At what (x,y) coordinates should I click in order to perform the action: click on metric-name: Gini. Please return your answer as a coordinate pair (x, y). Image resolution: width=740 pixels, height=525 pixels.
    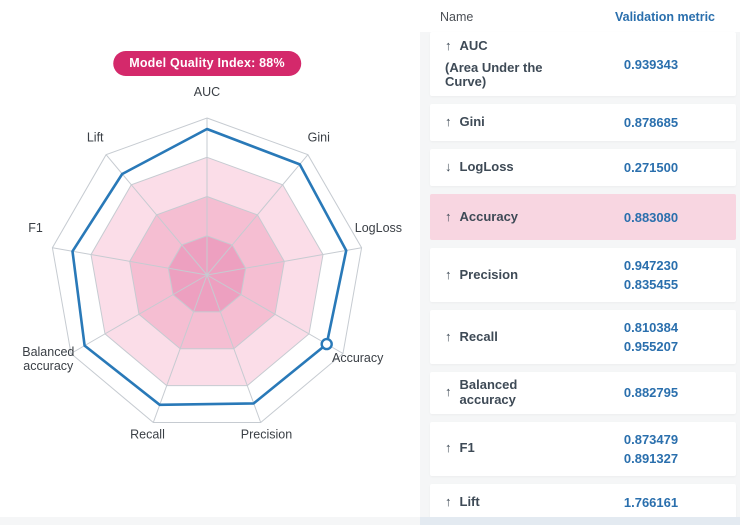
    Looking at the image, I should click on (472, 122).